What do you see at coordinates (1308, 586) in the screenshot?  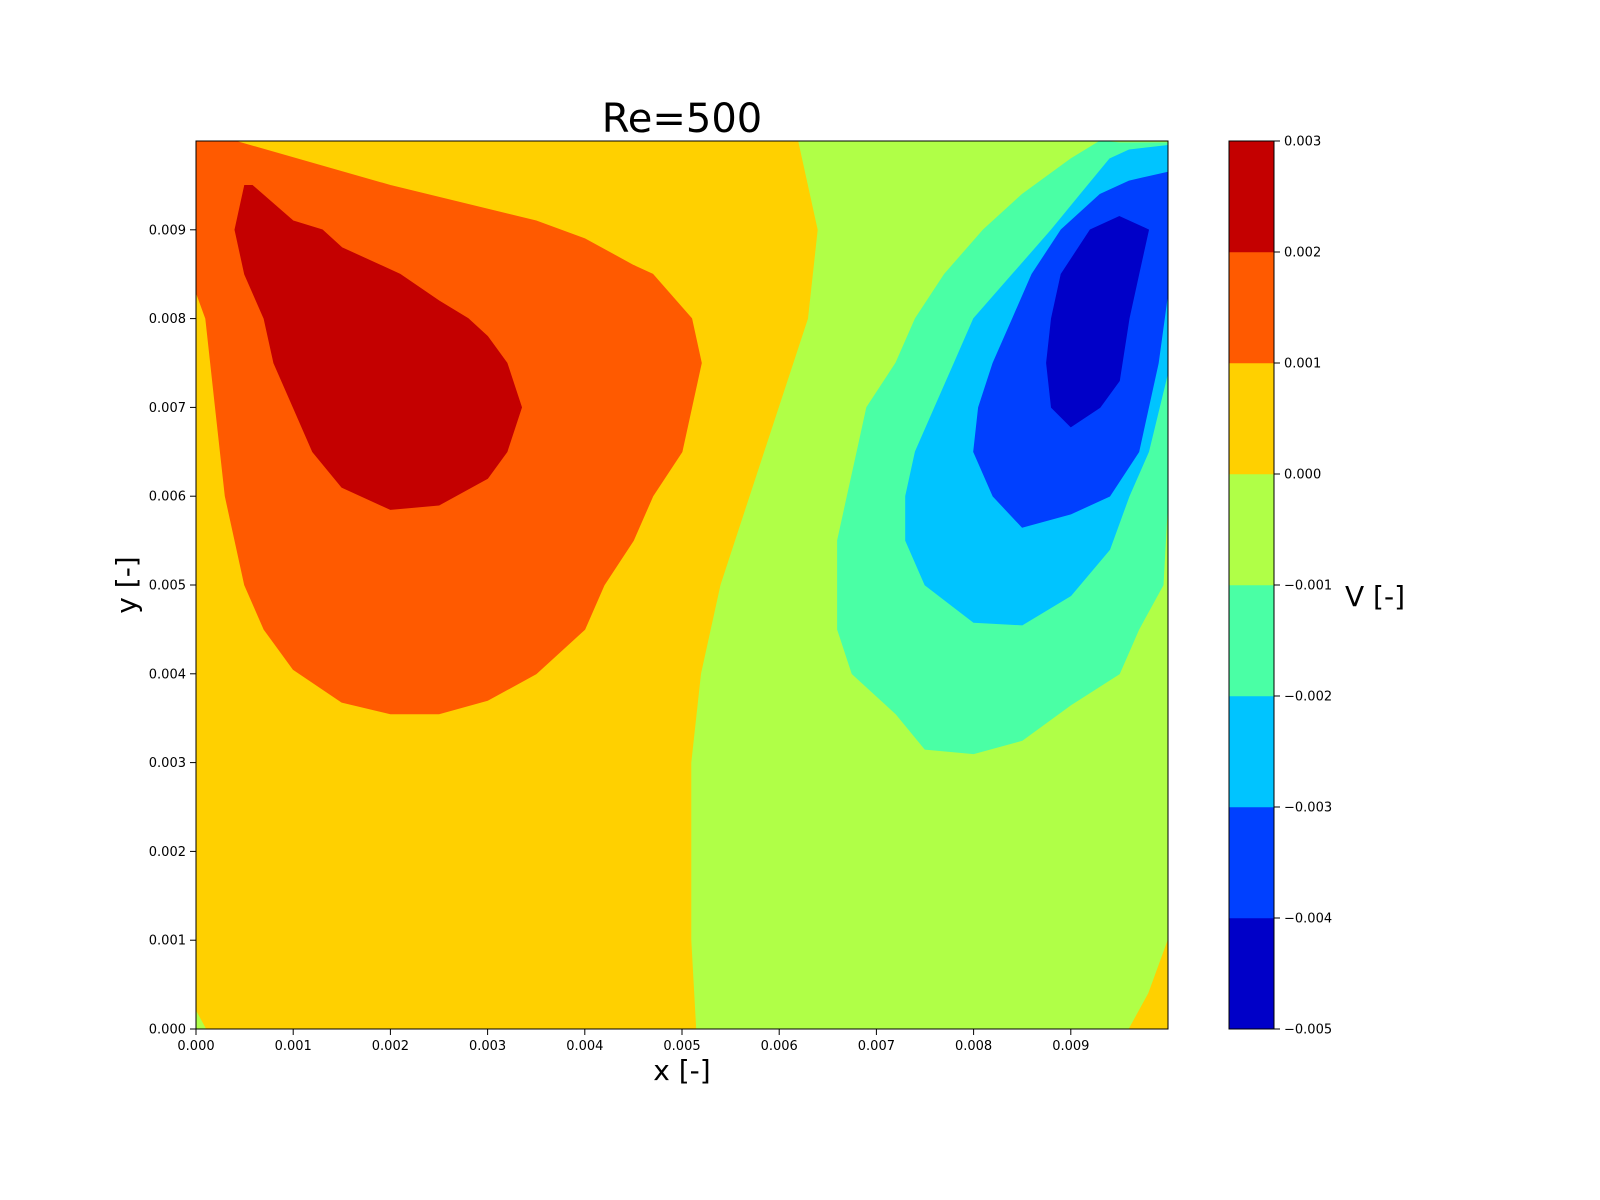 I see `colorbar-tick-label: −0.001` at bounding box center [1308, 586].